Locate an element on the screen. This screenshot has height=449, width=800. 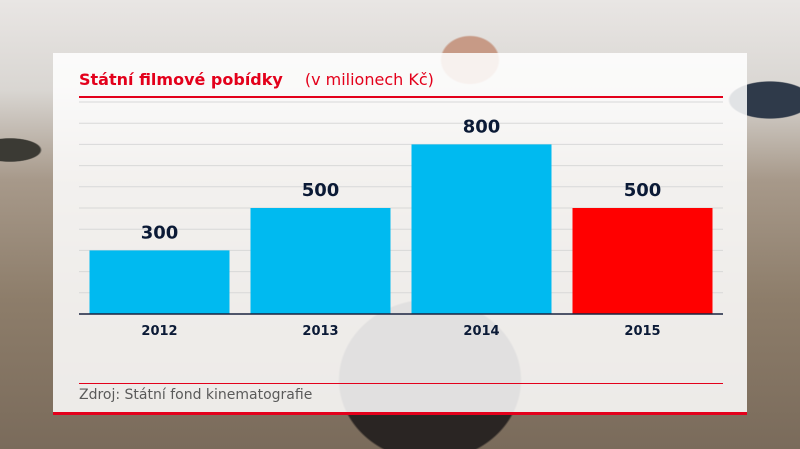
data-label-2015: 500 is located at coordinates (643, 190).